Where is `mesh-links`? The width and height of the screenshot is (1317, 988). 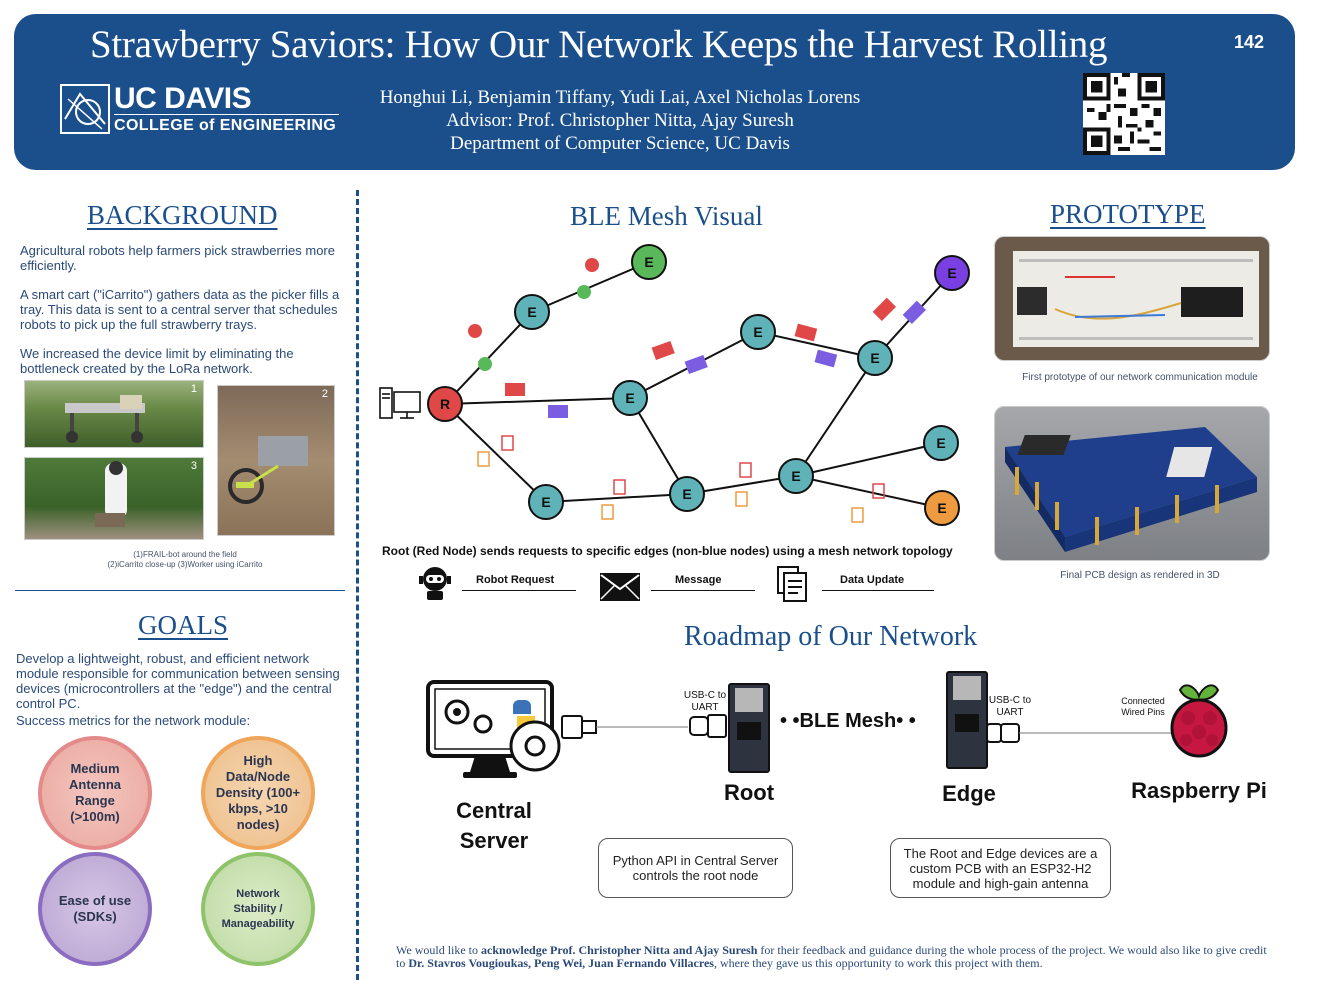
mesh-links is located at coordinates (698, 385).